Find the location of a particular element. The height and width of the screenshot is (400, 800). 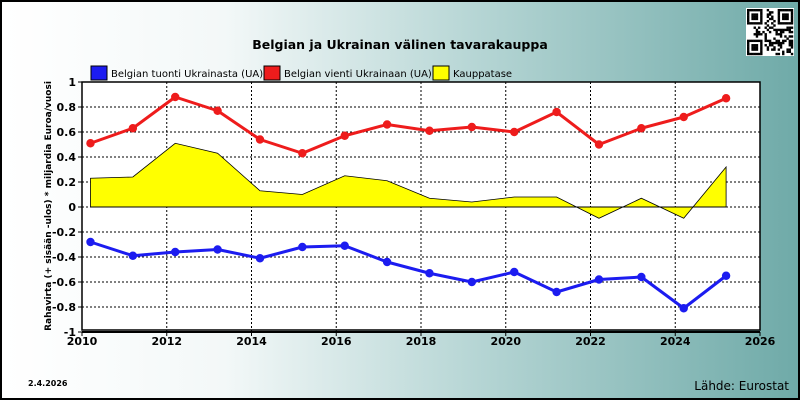

y-tick-label: 0.2 is located at coordinates (67, 182).